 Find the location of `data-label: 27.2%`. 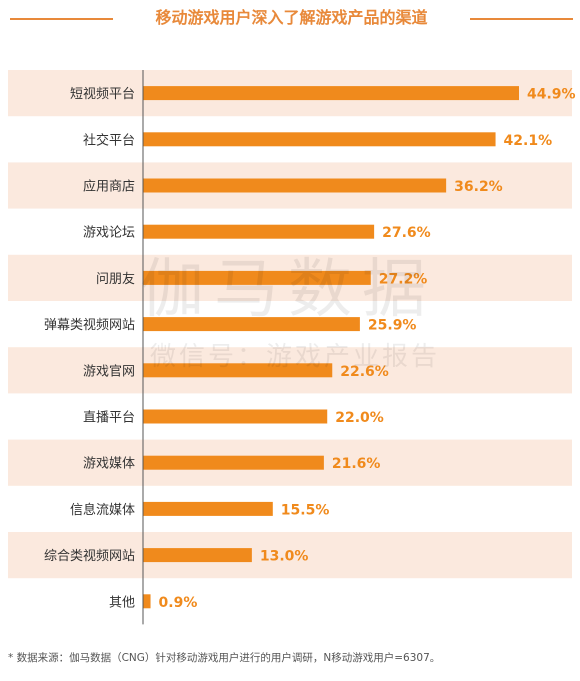

data-label: 27.2% is located at coordinates (403, 279).